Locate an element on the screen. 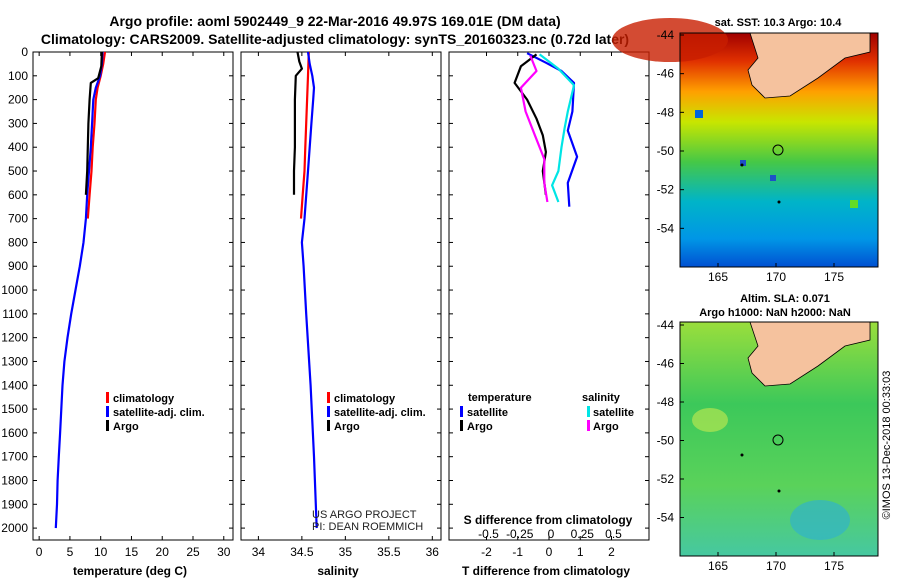  depth-tick-label: 700 is located at coordinates (18, 219).